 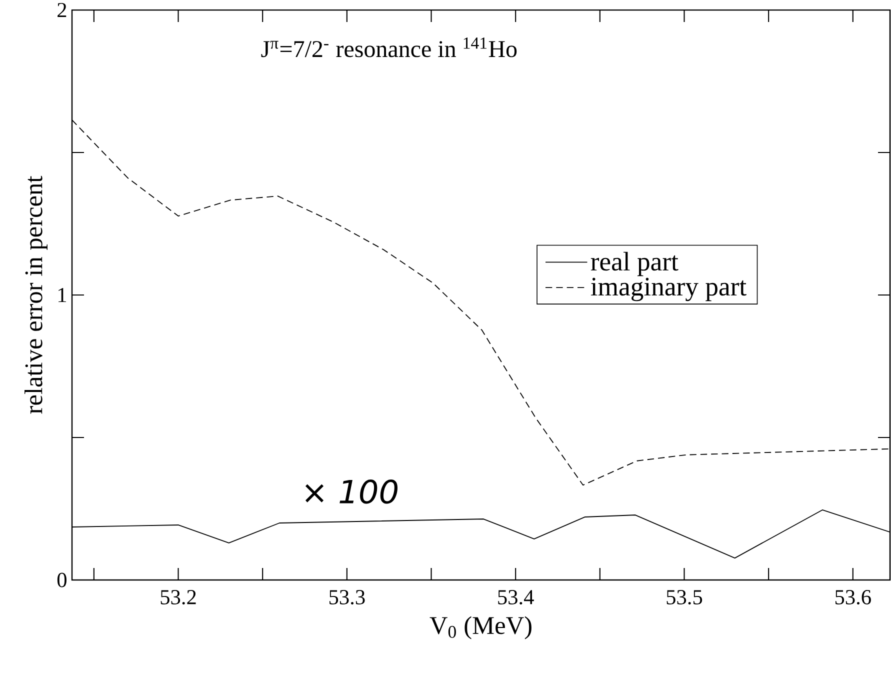 What do you see at coordinates (668, 290) in the screenshot?
I see `legend-label: imaginary part` at bounding box center [668, 290].